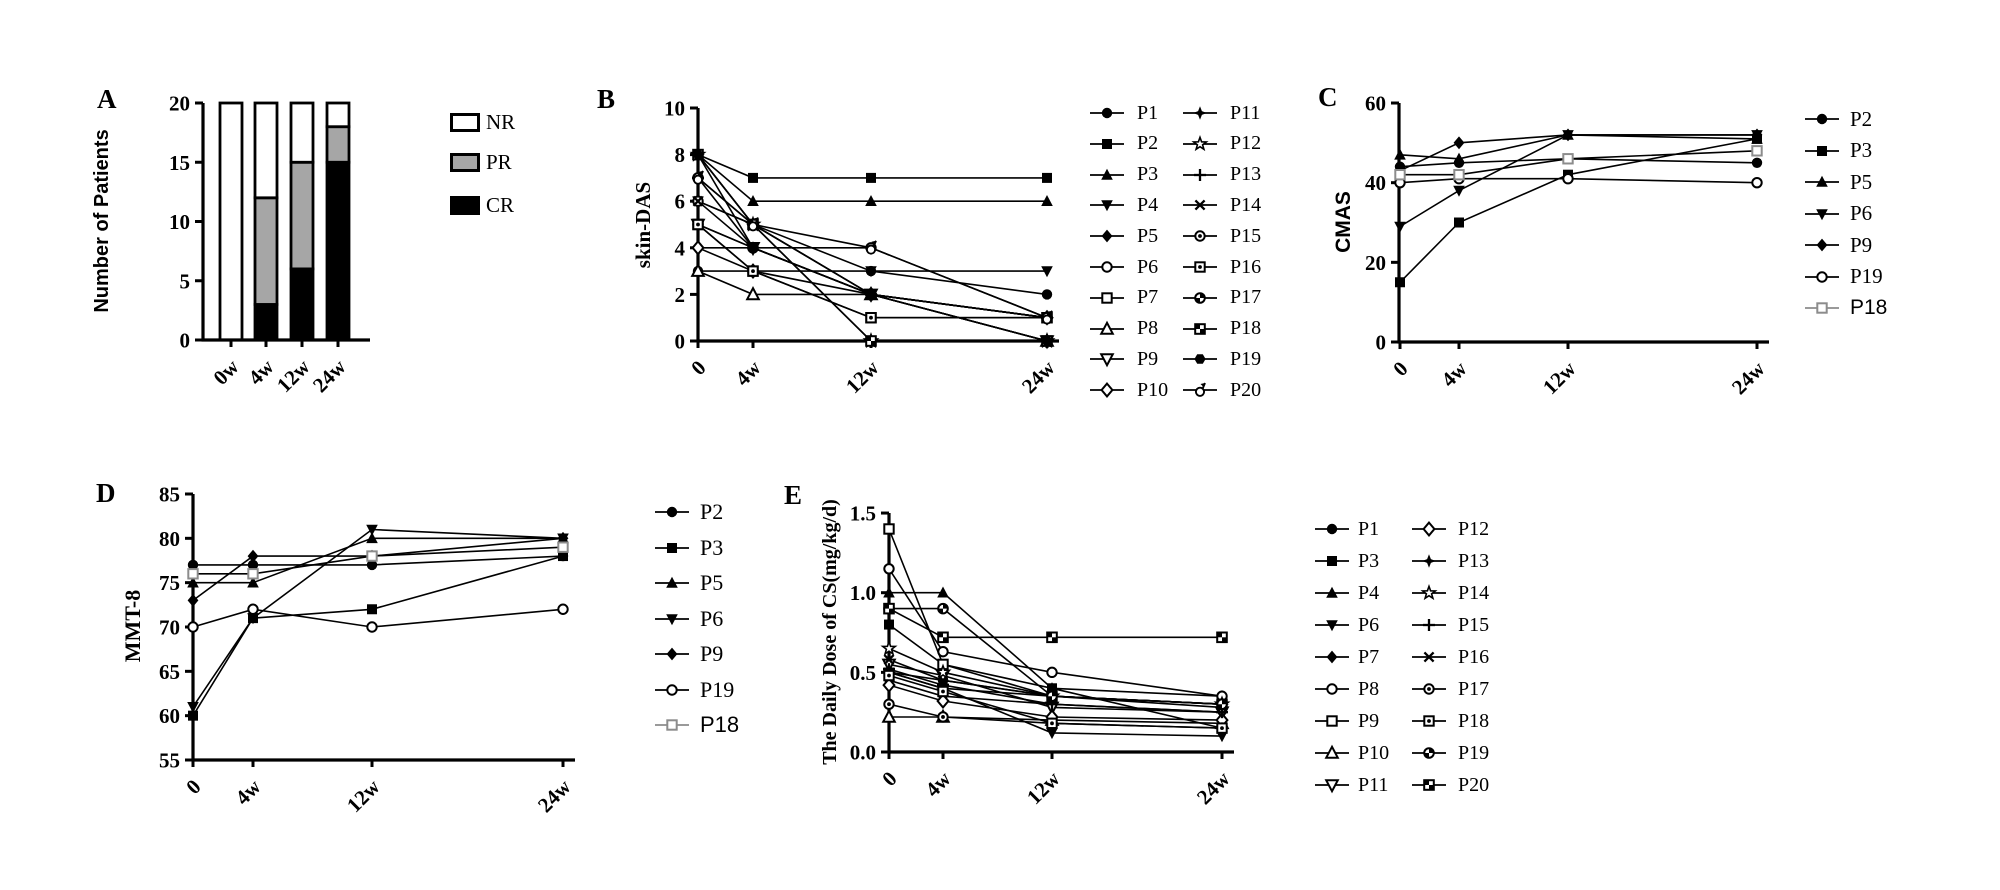  What do you see at coordinates (830, 632) in the screenshot?
I see `svg-text: The Daily Dose of CS(mg/kg/d)` at bounding box center [830, 632].